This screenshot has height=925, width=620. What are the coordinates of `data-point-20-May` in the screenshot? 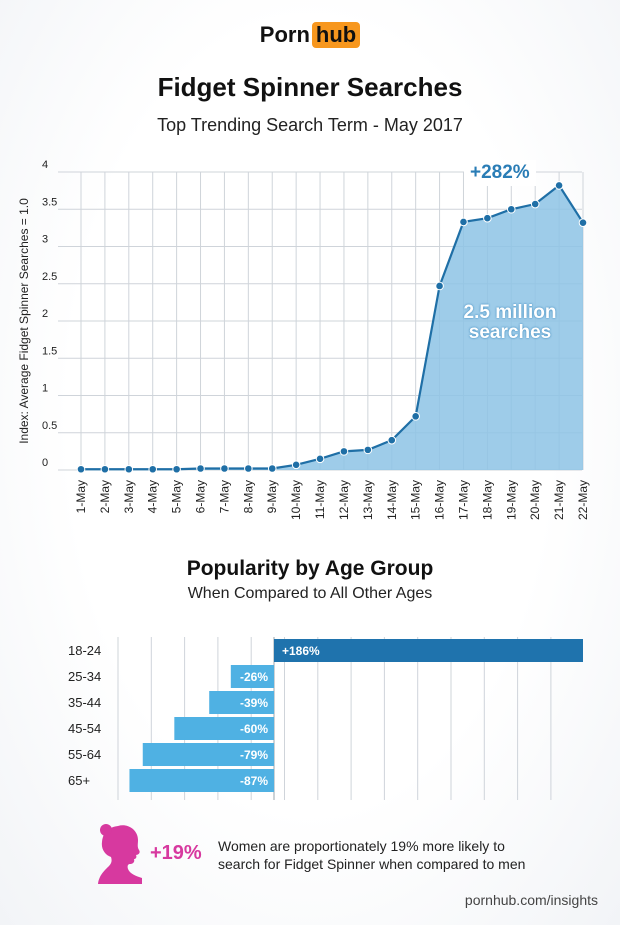 It's located at (535, 204).